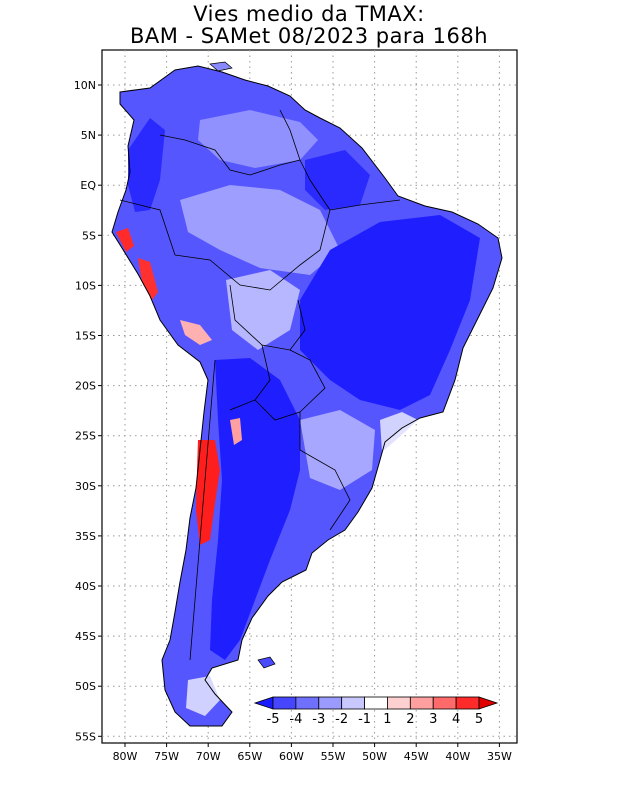 Image resolution: width=618 pixels, height=800 pixels. Describe the element at coordinates (273, 719) in the screenshot. I see `colorbar-label: -5` at that location.